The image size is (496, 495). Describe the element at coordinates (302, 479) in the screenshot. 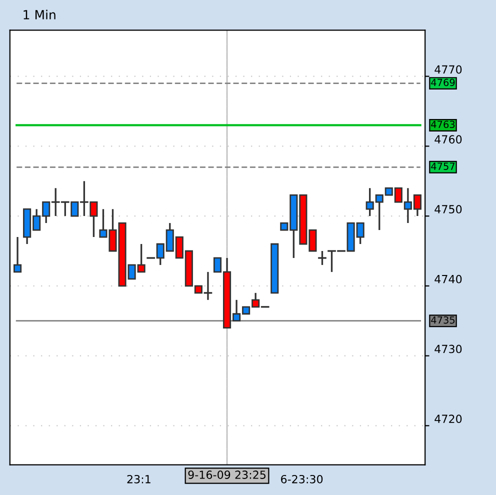

I see `text: 6-23:30` at that location.